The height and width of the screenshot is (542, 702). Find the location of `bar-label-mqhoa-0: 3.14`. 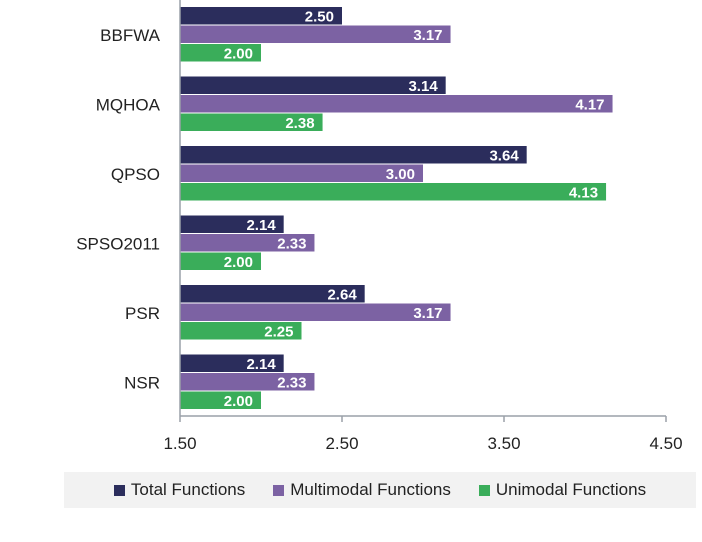

bar-label-mqhoa-0: 3.14 is located at coordinates (423, 86).